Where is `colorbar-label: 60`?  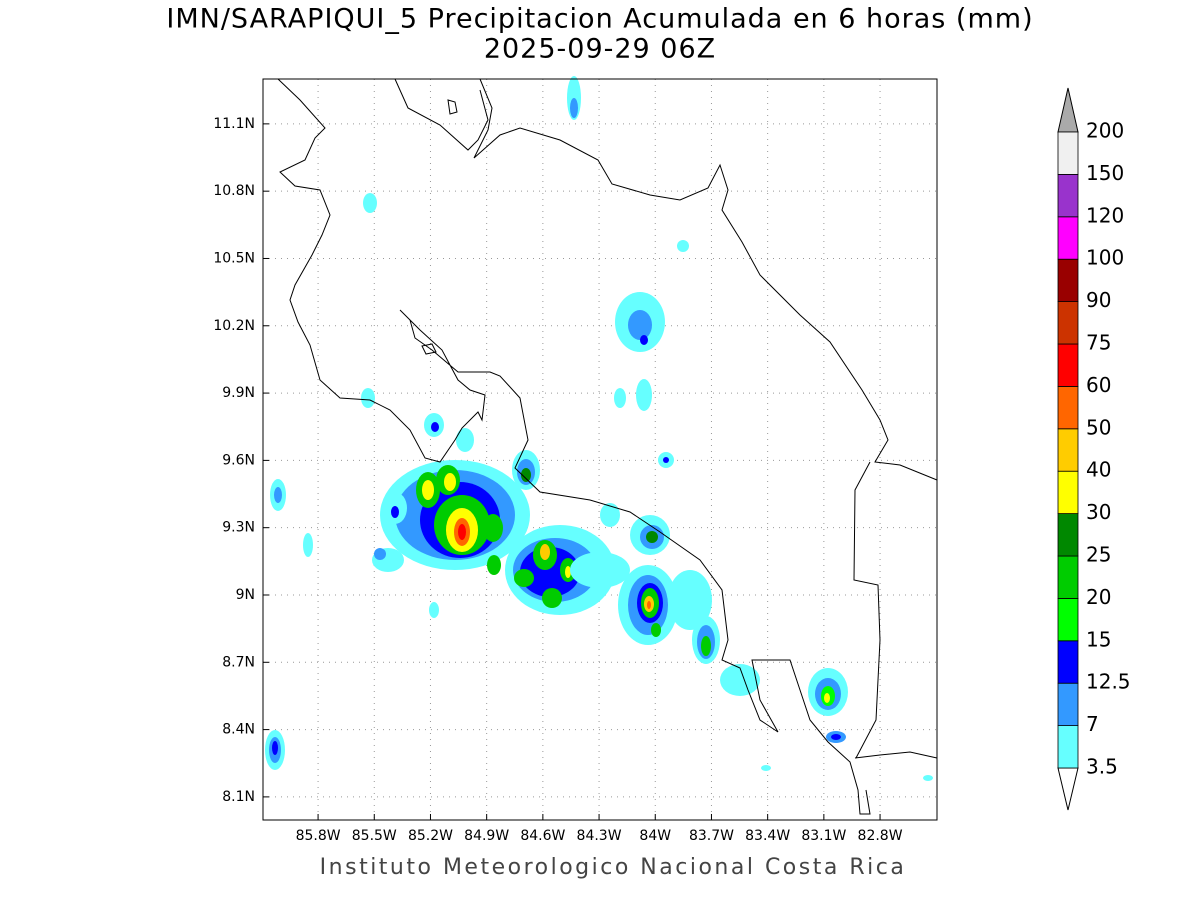
colorbar-label: 60 is located at coordinates (1098, 385).